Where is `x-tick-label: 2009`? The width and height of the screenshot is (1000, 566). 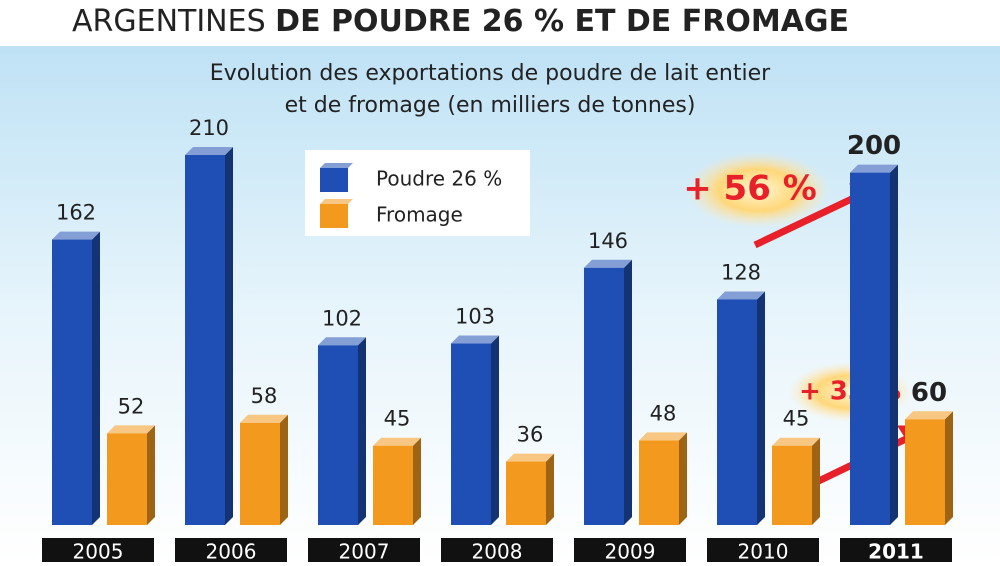 x-tick-label: 2009 is located at coordinates (630, 551).